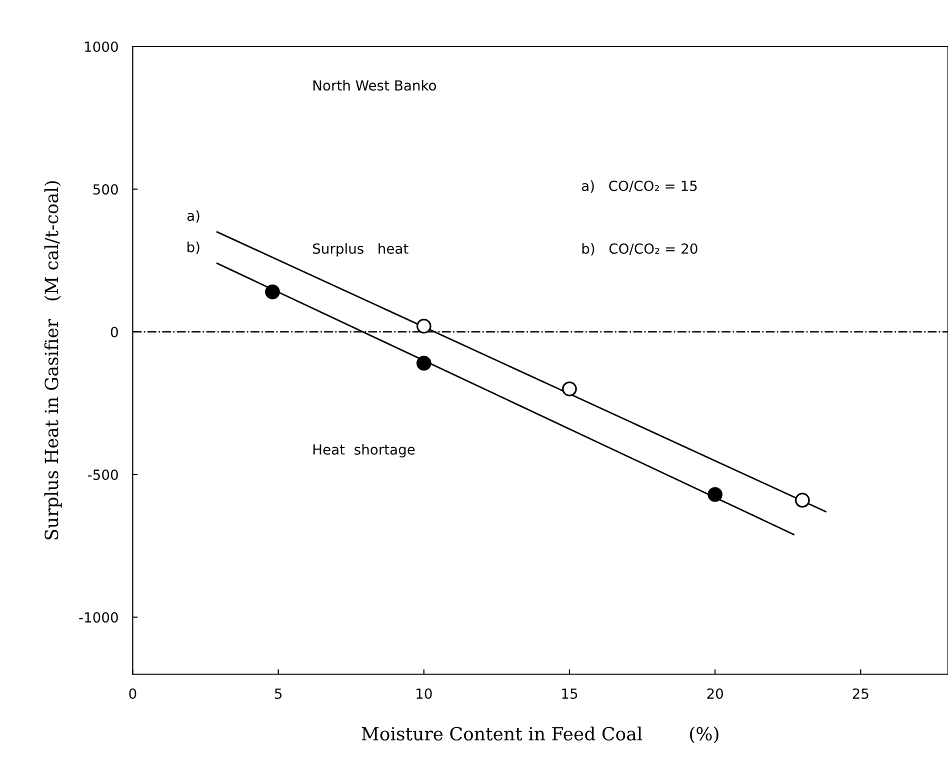 This screenshot has width=948, height=775. I want to click on annotation: Surplus heat, so click(360, 250).